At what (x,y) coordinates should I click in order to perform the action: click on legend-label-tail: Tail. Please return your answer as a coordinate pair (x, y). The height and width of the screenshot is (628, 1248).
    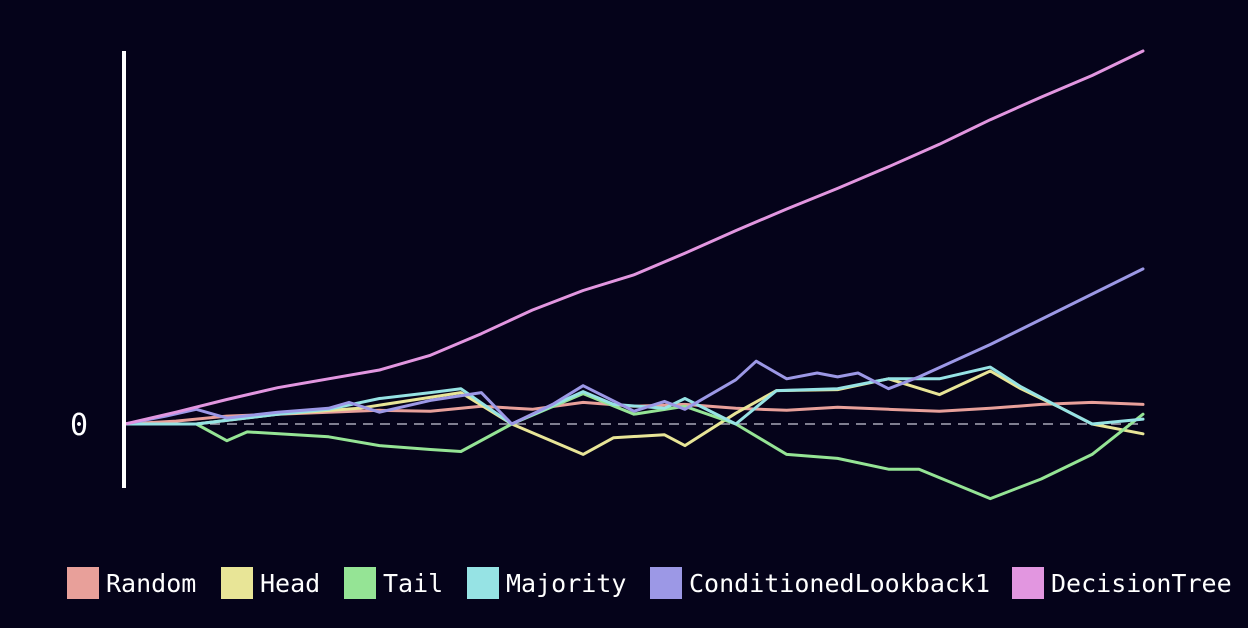
    Looking at the image, I should click on (413, 583).